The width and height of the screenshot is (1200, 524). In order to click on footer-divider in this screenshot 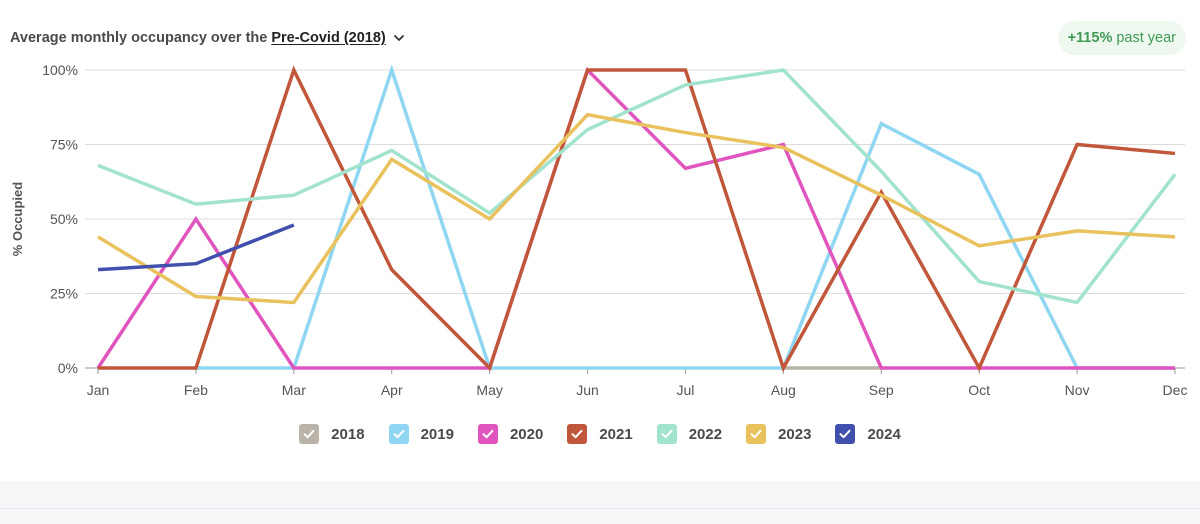, I will do `click(600, 508)`.